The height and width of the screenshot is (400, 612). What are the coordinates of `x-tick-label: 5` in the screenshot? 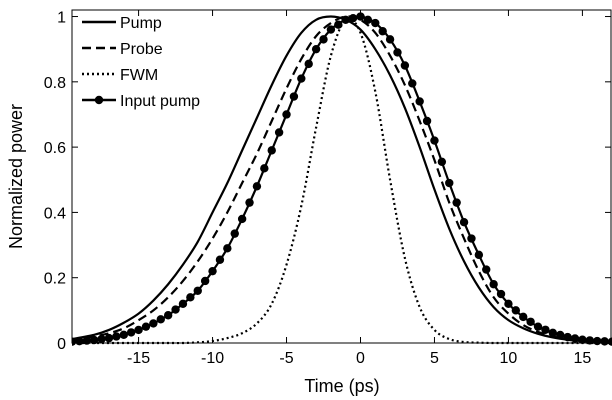 It's located at (434, 358).